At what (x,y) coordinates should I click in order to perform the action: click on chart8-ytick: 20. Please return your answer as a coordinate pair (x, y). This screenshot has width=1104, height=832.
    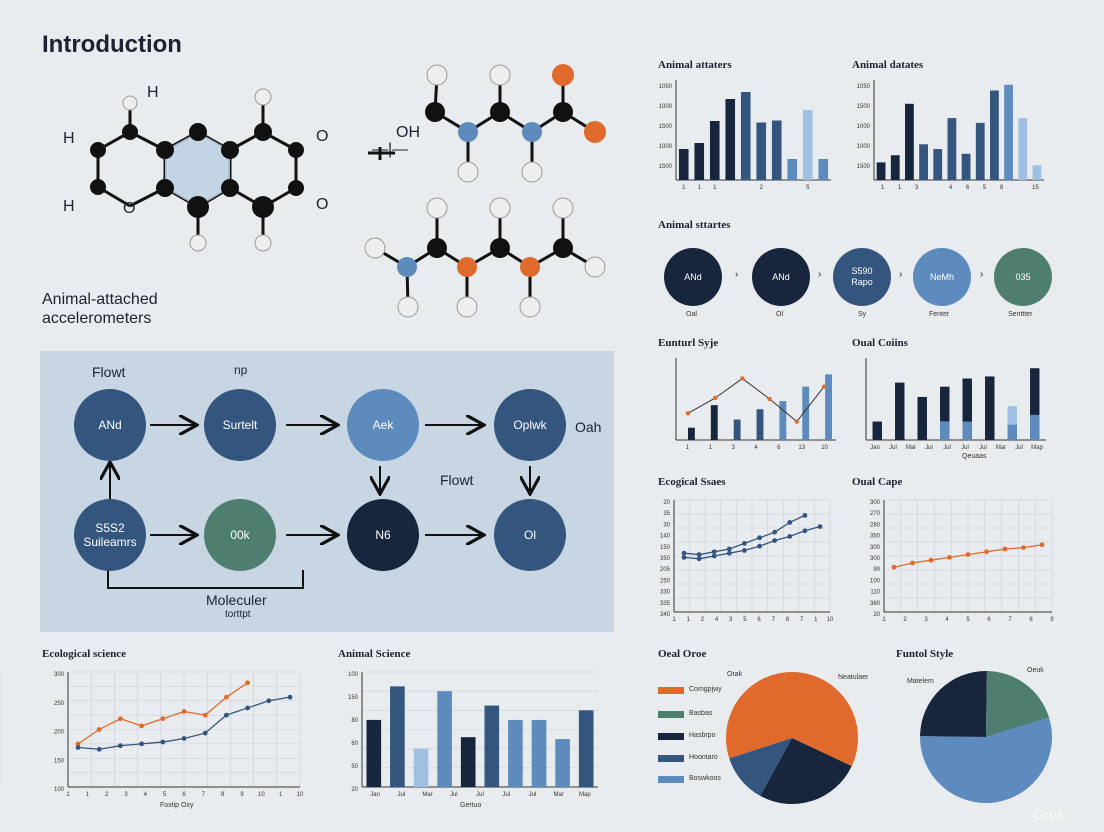
    Looking at the image, I should click on (354, 790).